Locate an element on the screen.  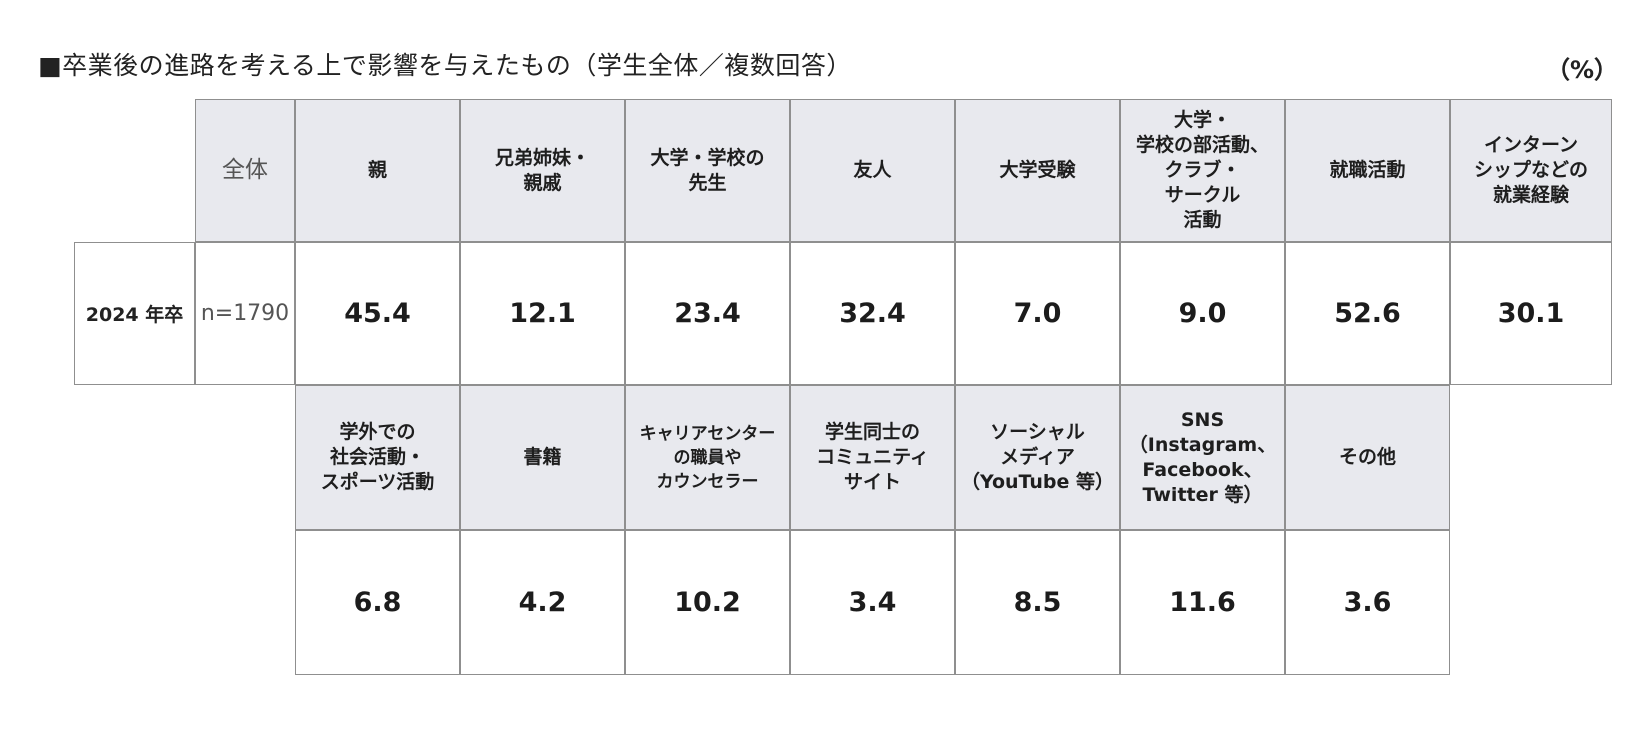
header-total: 全体 is located at coordinates (245, 170).